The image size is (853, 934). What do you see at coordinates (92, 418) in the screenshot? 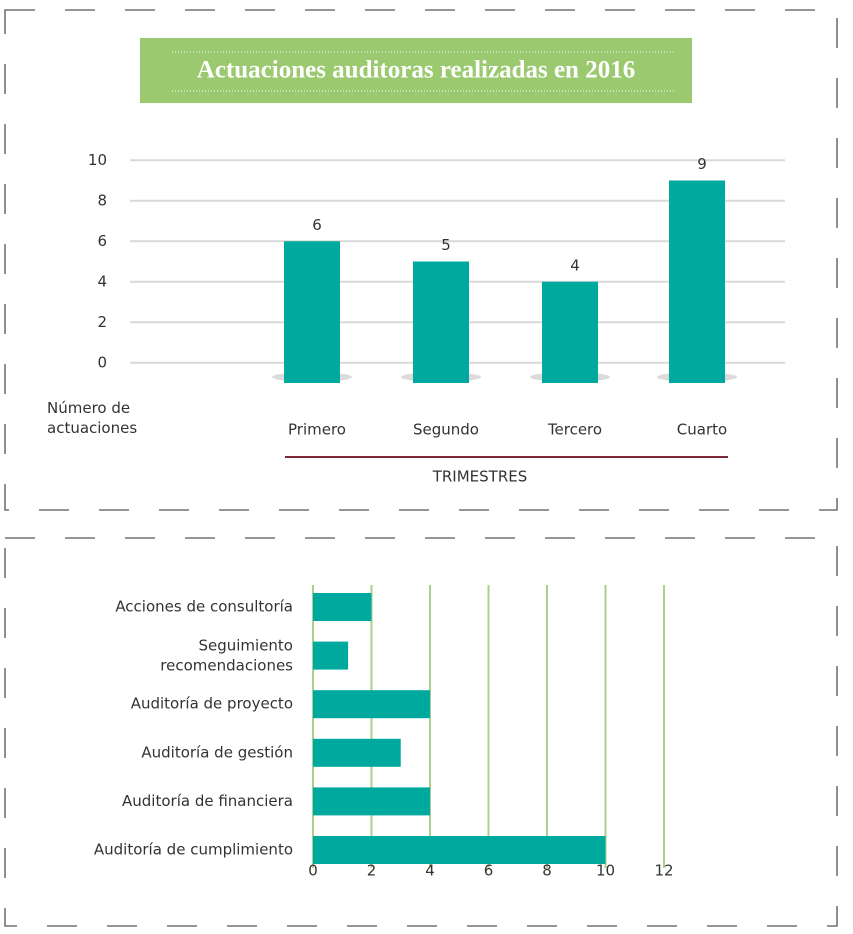
I see `y-axis-label: Número de actuaciones` at bounding box center [92, 418].